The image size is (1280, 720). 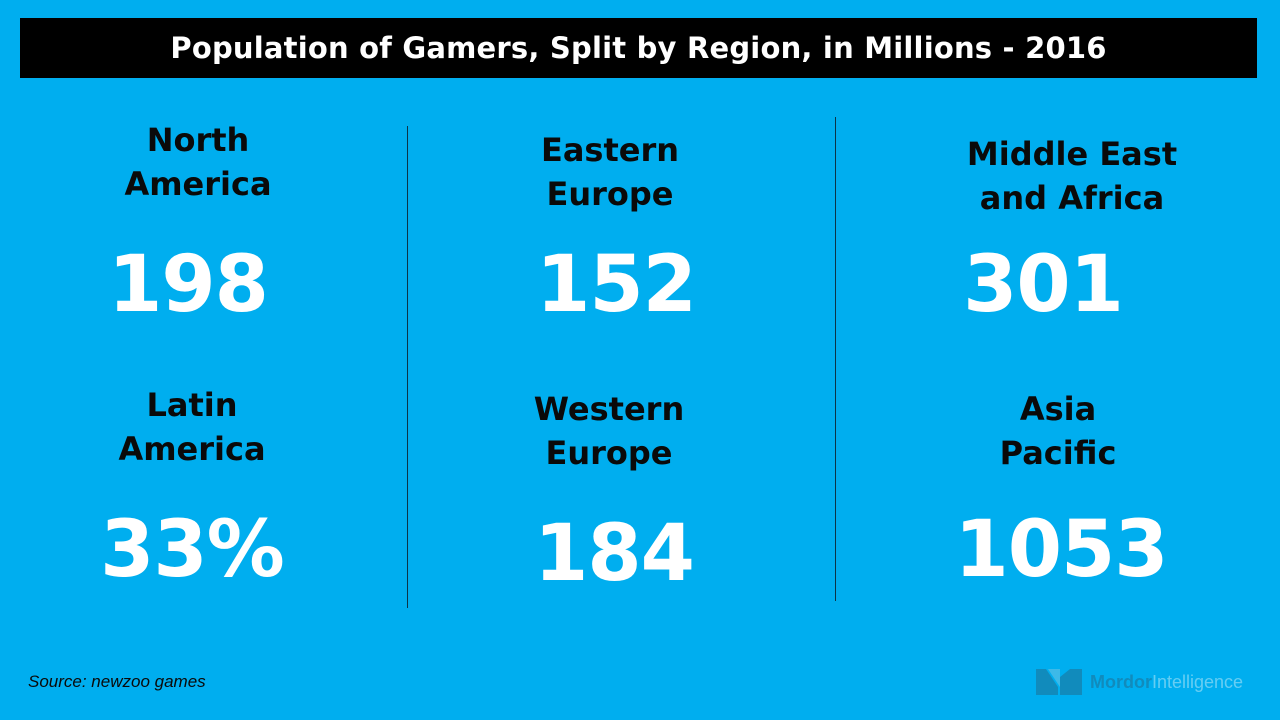 What do you see at coordinates (609, 431) in the screenshot?
I see `region-label-western-europe: Western Europe` at bounding box center [609, 431].